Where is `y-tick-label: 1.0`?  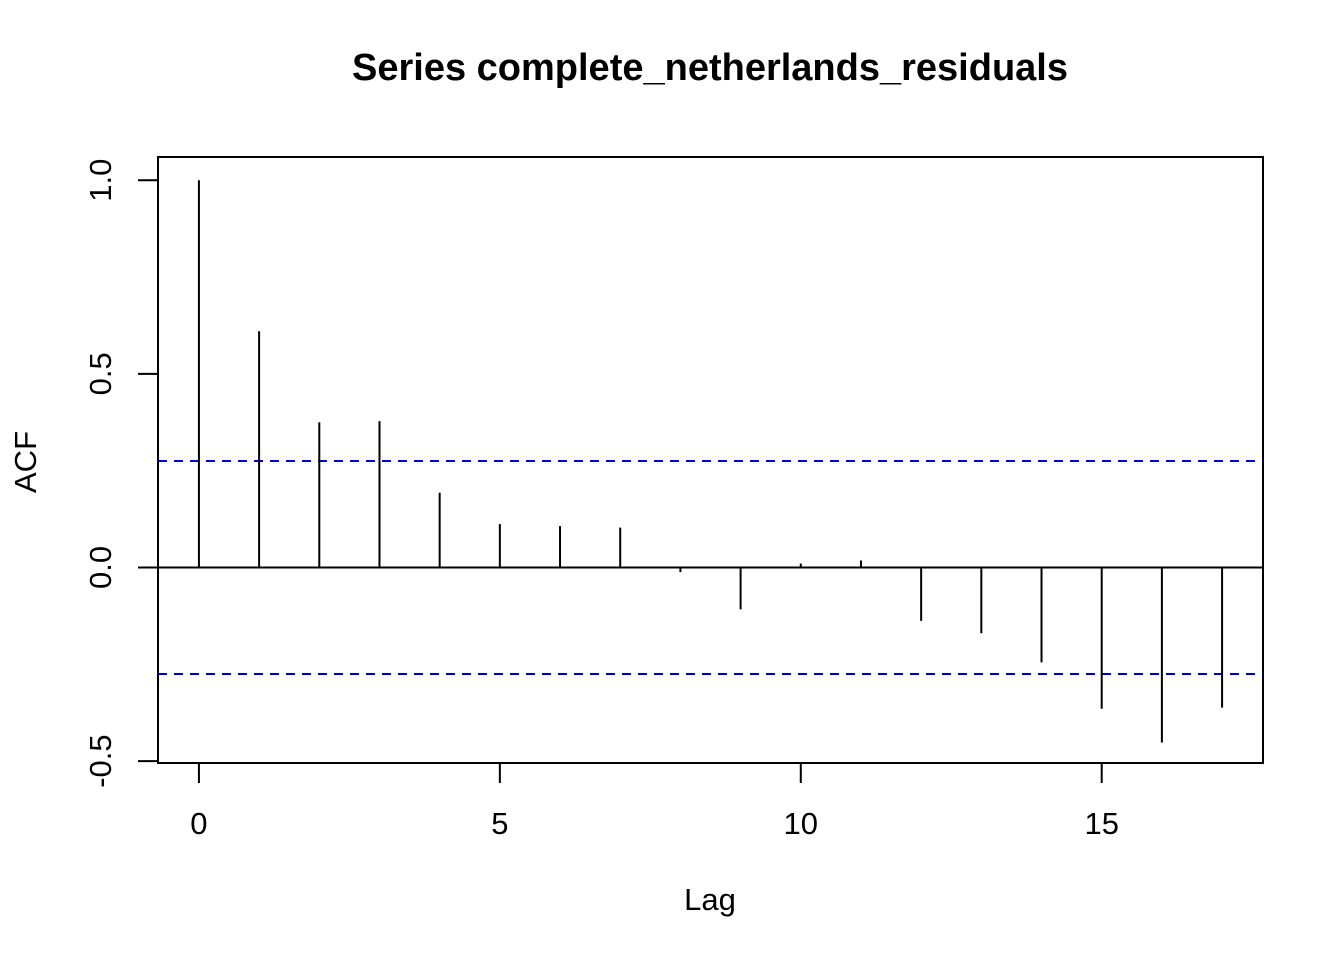 y-tick-label: 1.0 is located at coordinates (100, 180).